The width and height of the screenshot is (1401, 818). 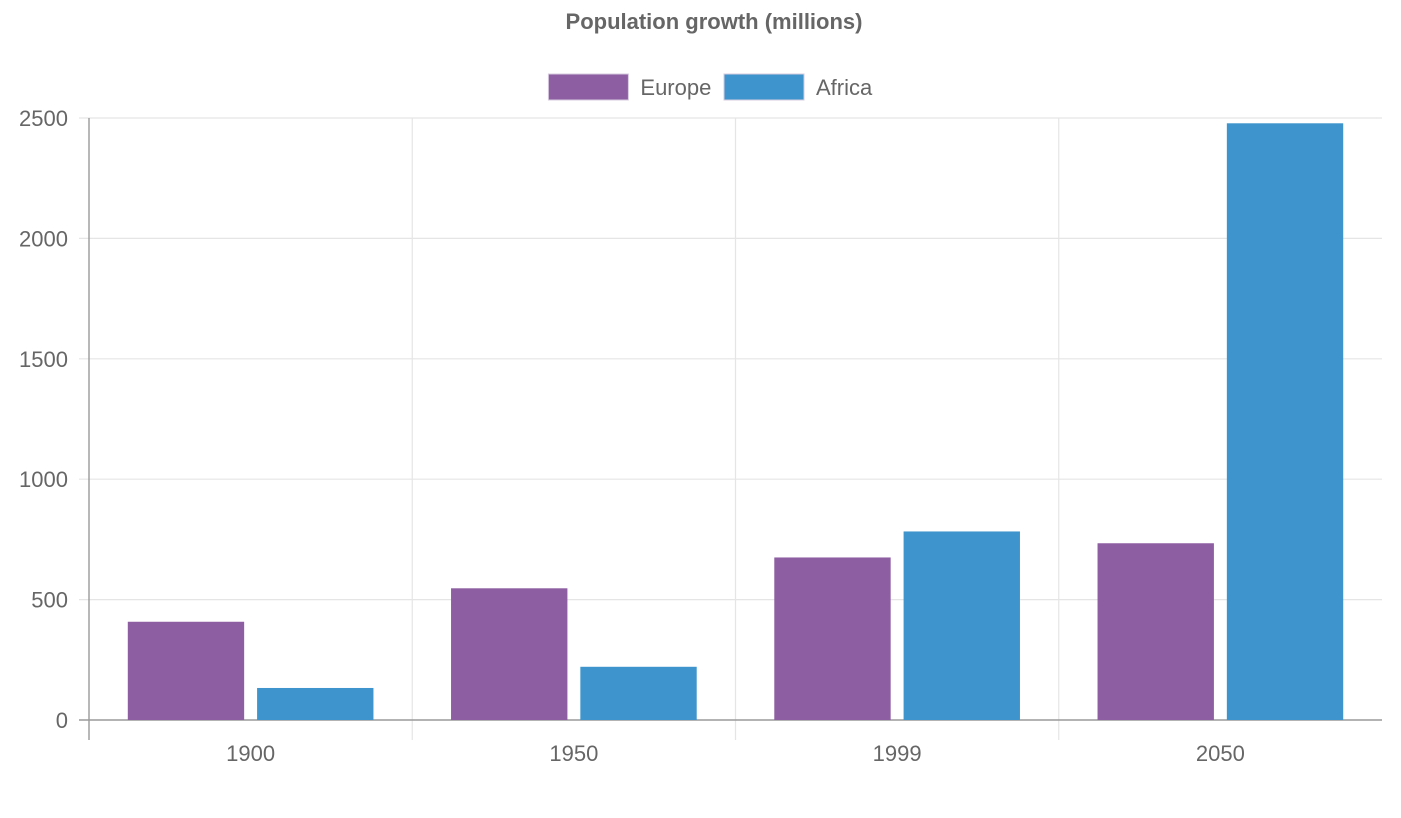 I want to click on x-tick-label: 1950, so click(x=573, y=753).